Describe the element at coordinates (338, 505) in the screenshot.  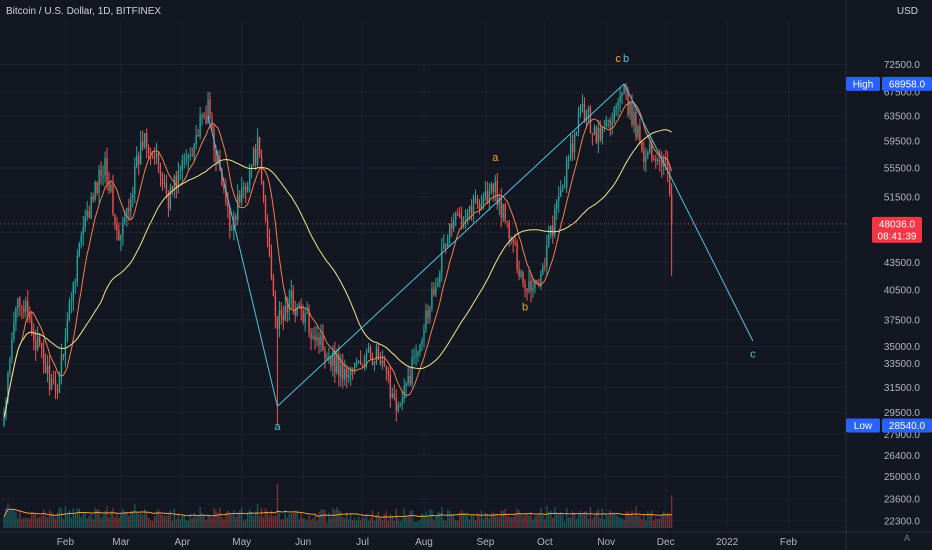
I see `volume-bars` at that location.